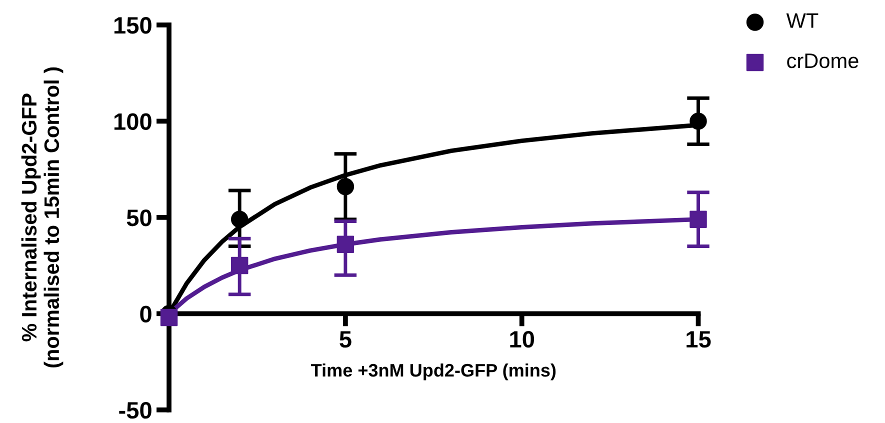 Image resolution: width=885 pixels, height=423 pixels. Describe the element at coordinates (346, 339) in the screenshot. I see `x-tick-label: 5` at that location.